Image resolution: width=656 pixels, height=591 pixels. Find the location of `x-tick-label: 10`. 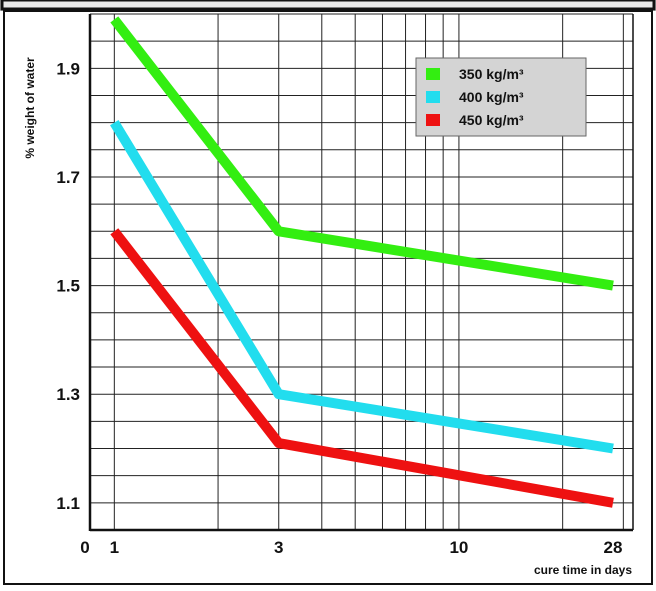

x-tick-label: 10 is located at coordinates (458, 547).